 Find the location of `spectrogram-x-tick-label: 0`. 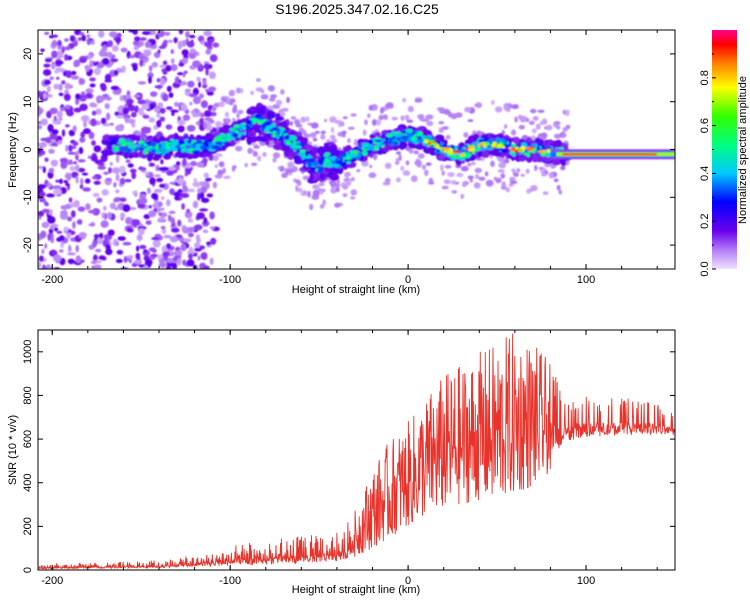

spectrogram-x-tick-label: 0 is located at coordinates (408, 280).